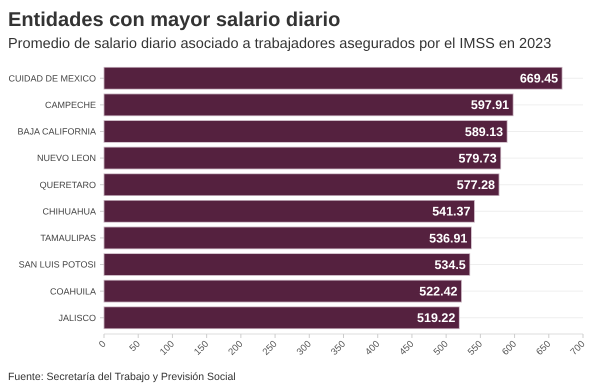  Describe the element at coordinates (436, 318) in the screenshot. I see `data-label: 519.22` at that location.